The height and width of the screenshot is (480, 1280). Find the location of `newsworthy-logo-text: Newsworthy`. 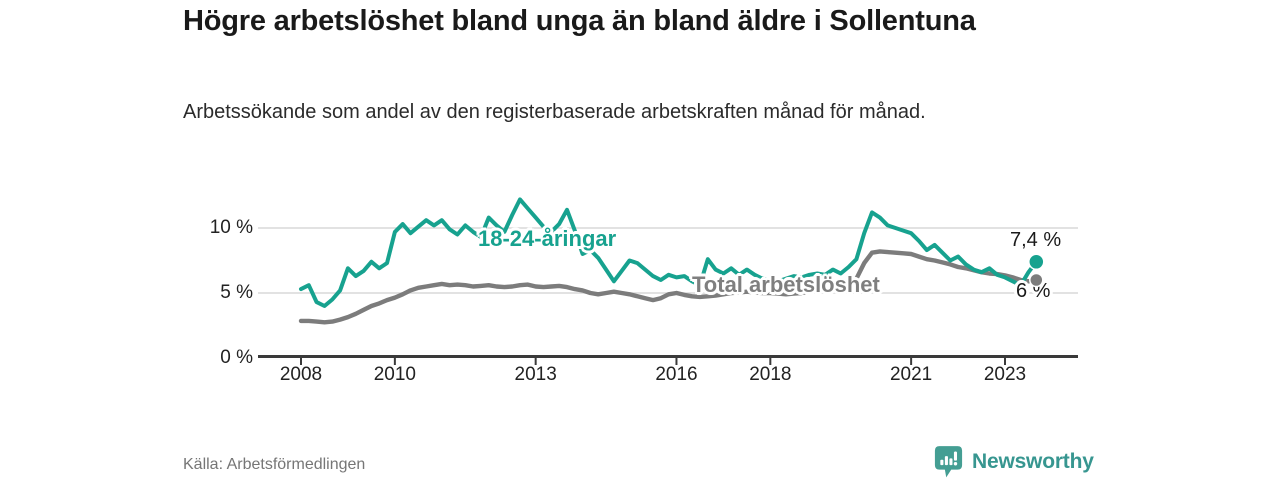

newsworthy-logo-text: Newsworthy is located at coordinates (1033, 461).